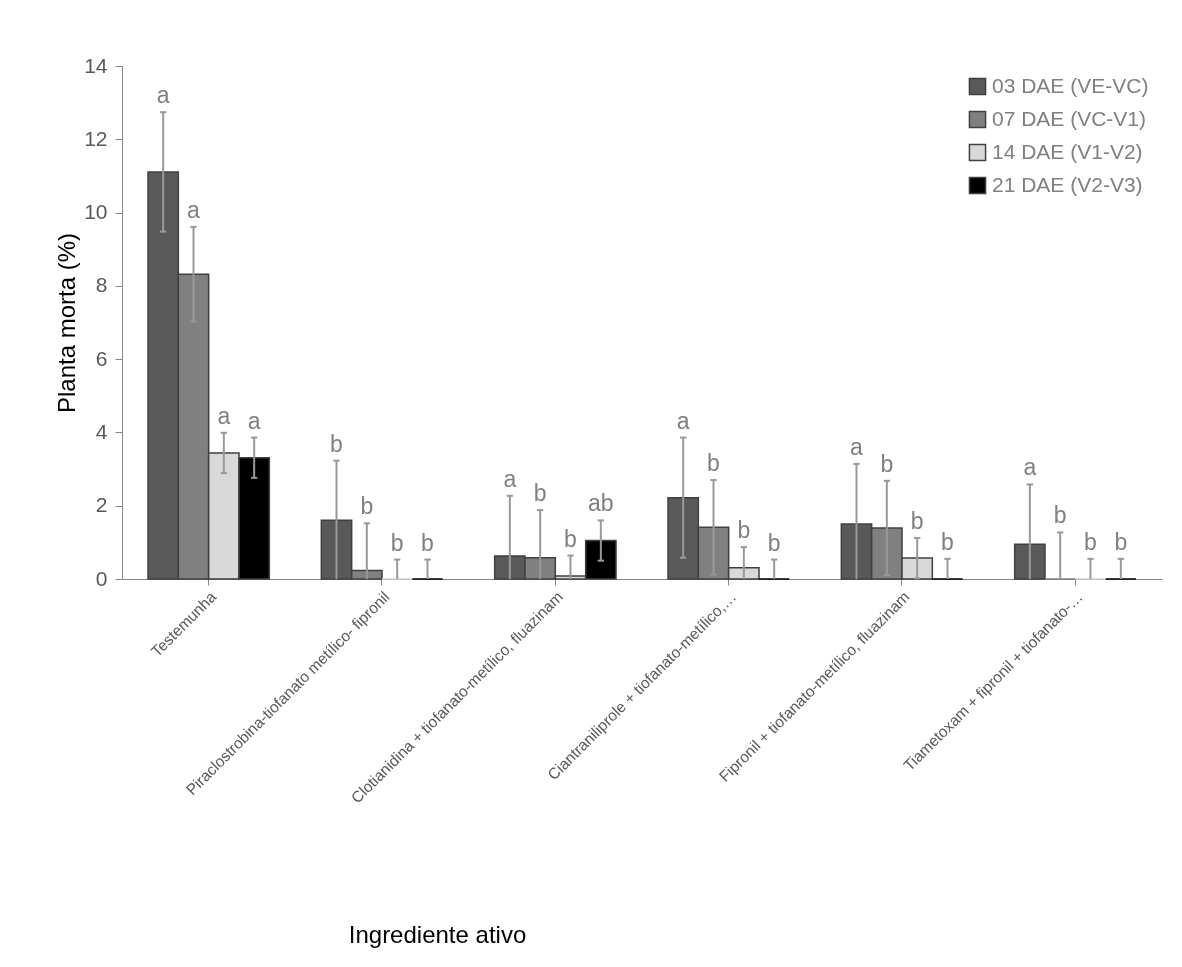 The width and height of the screenshot is (1182, 967). I want to click on legend-label: 03 DAE (VE-VC), so click(1070, 85).